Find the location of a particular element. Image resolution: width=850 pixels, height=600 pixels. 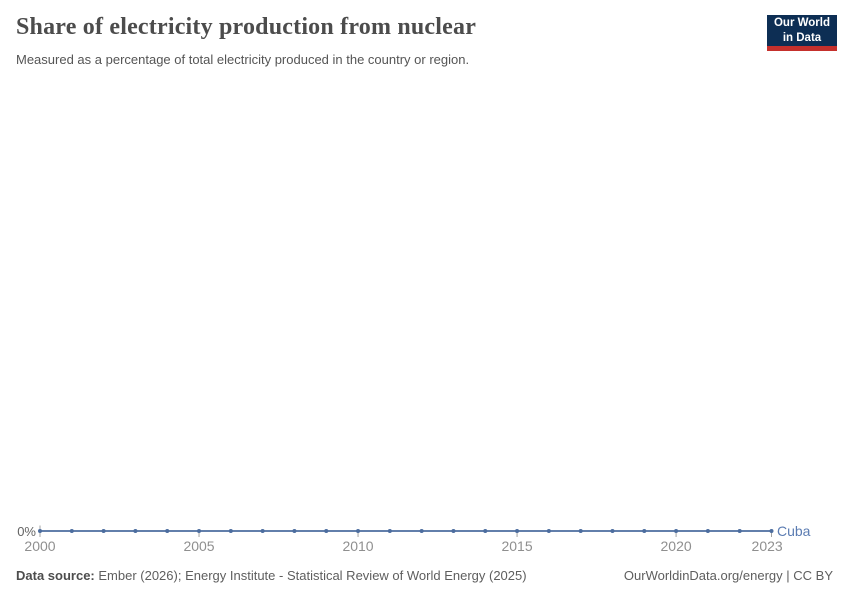

owid-logo: Our World in Data is located at coordinates (802, 33).